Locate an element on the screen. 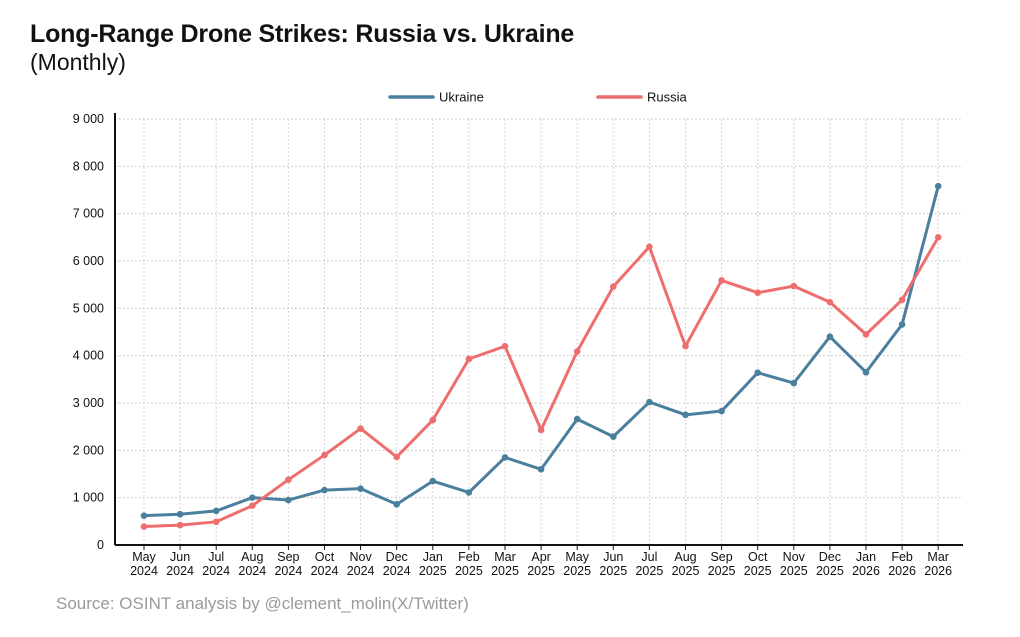 Image resolution: width=1020 pixels, height=637 pixels. legend-label-ukraine: Ukraine is located at coordinates (461, 97).